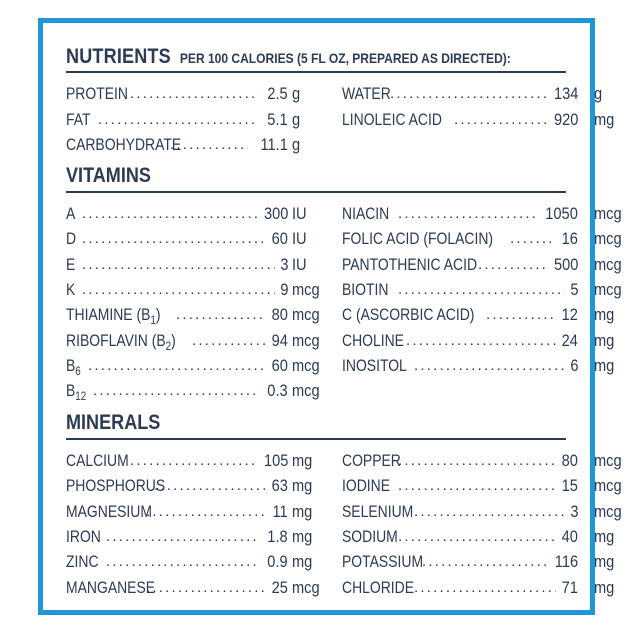 The image size is (641, 641). I want to click on nutrient-name: IODINE, so click(366, 486).